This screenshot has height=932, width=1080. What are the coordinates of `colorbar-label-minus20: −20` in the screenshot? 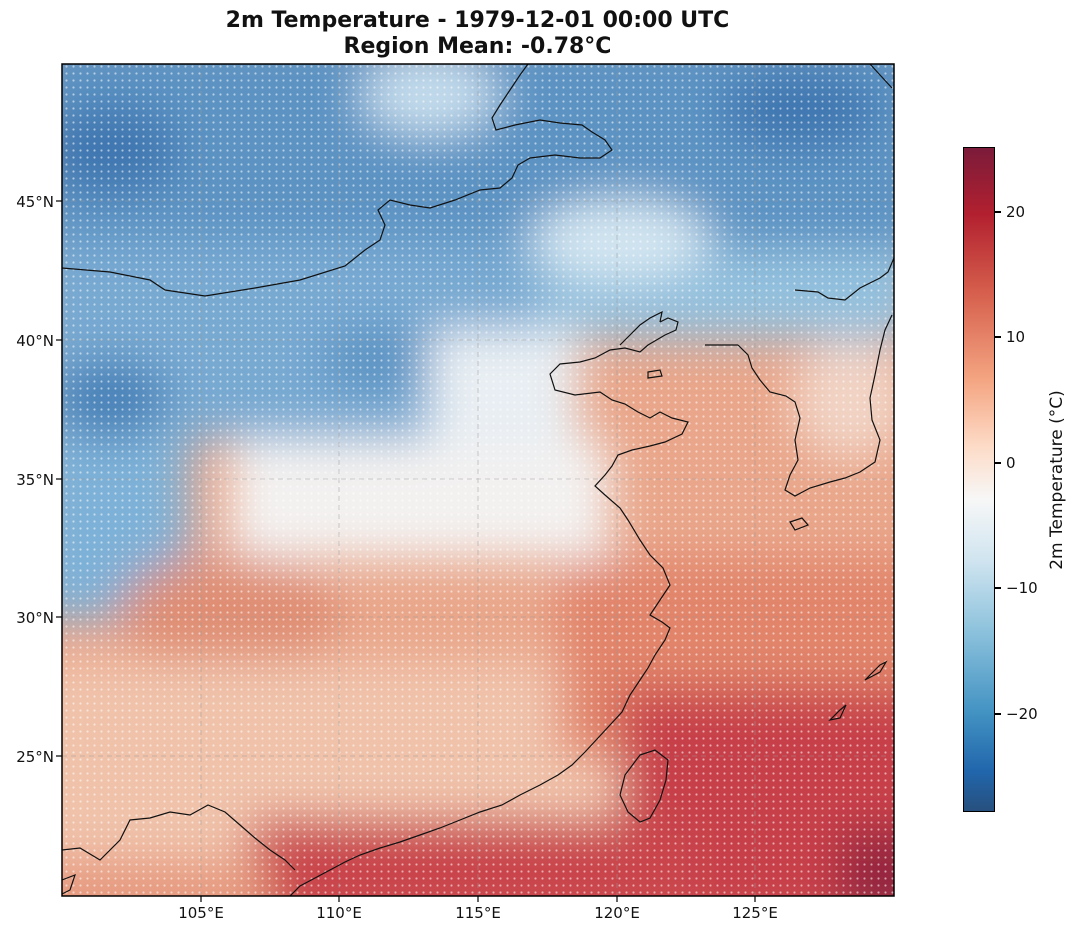 It's located at (1022, 714).